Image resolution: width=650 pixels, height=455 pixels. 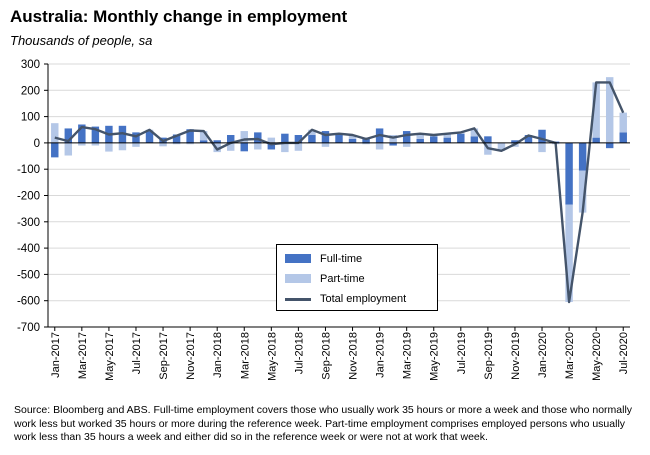 I want to click on legend-label-part-time: Part-time, so click(x=342, y=279).